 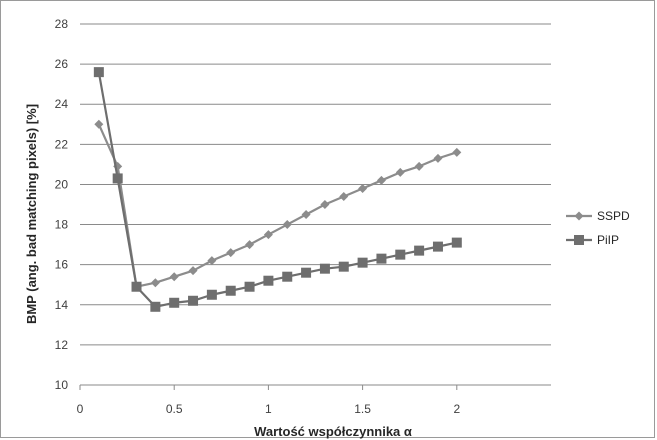 I want to click on legend: SSPD PiIP, so click(x=598, y=228).